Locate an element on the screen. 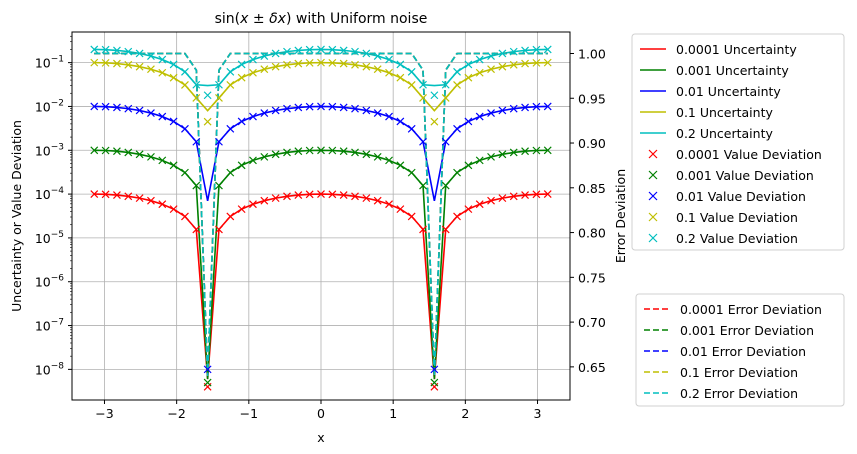  y-tick-label: 10⁻⁸ is located at coordinates (49, 369).